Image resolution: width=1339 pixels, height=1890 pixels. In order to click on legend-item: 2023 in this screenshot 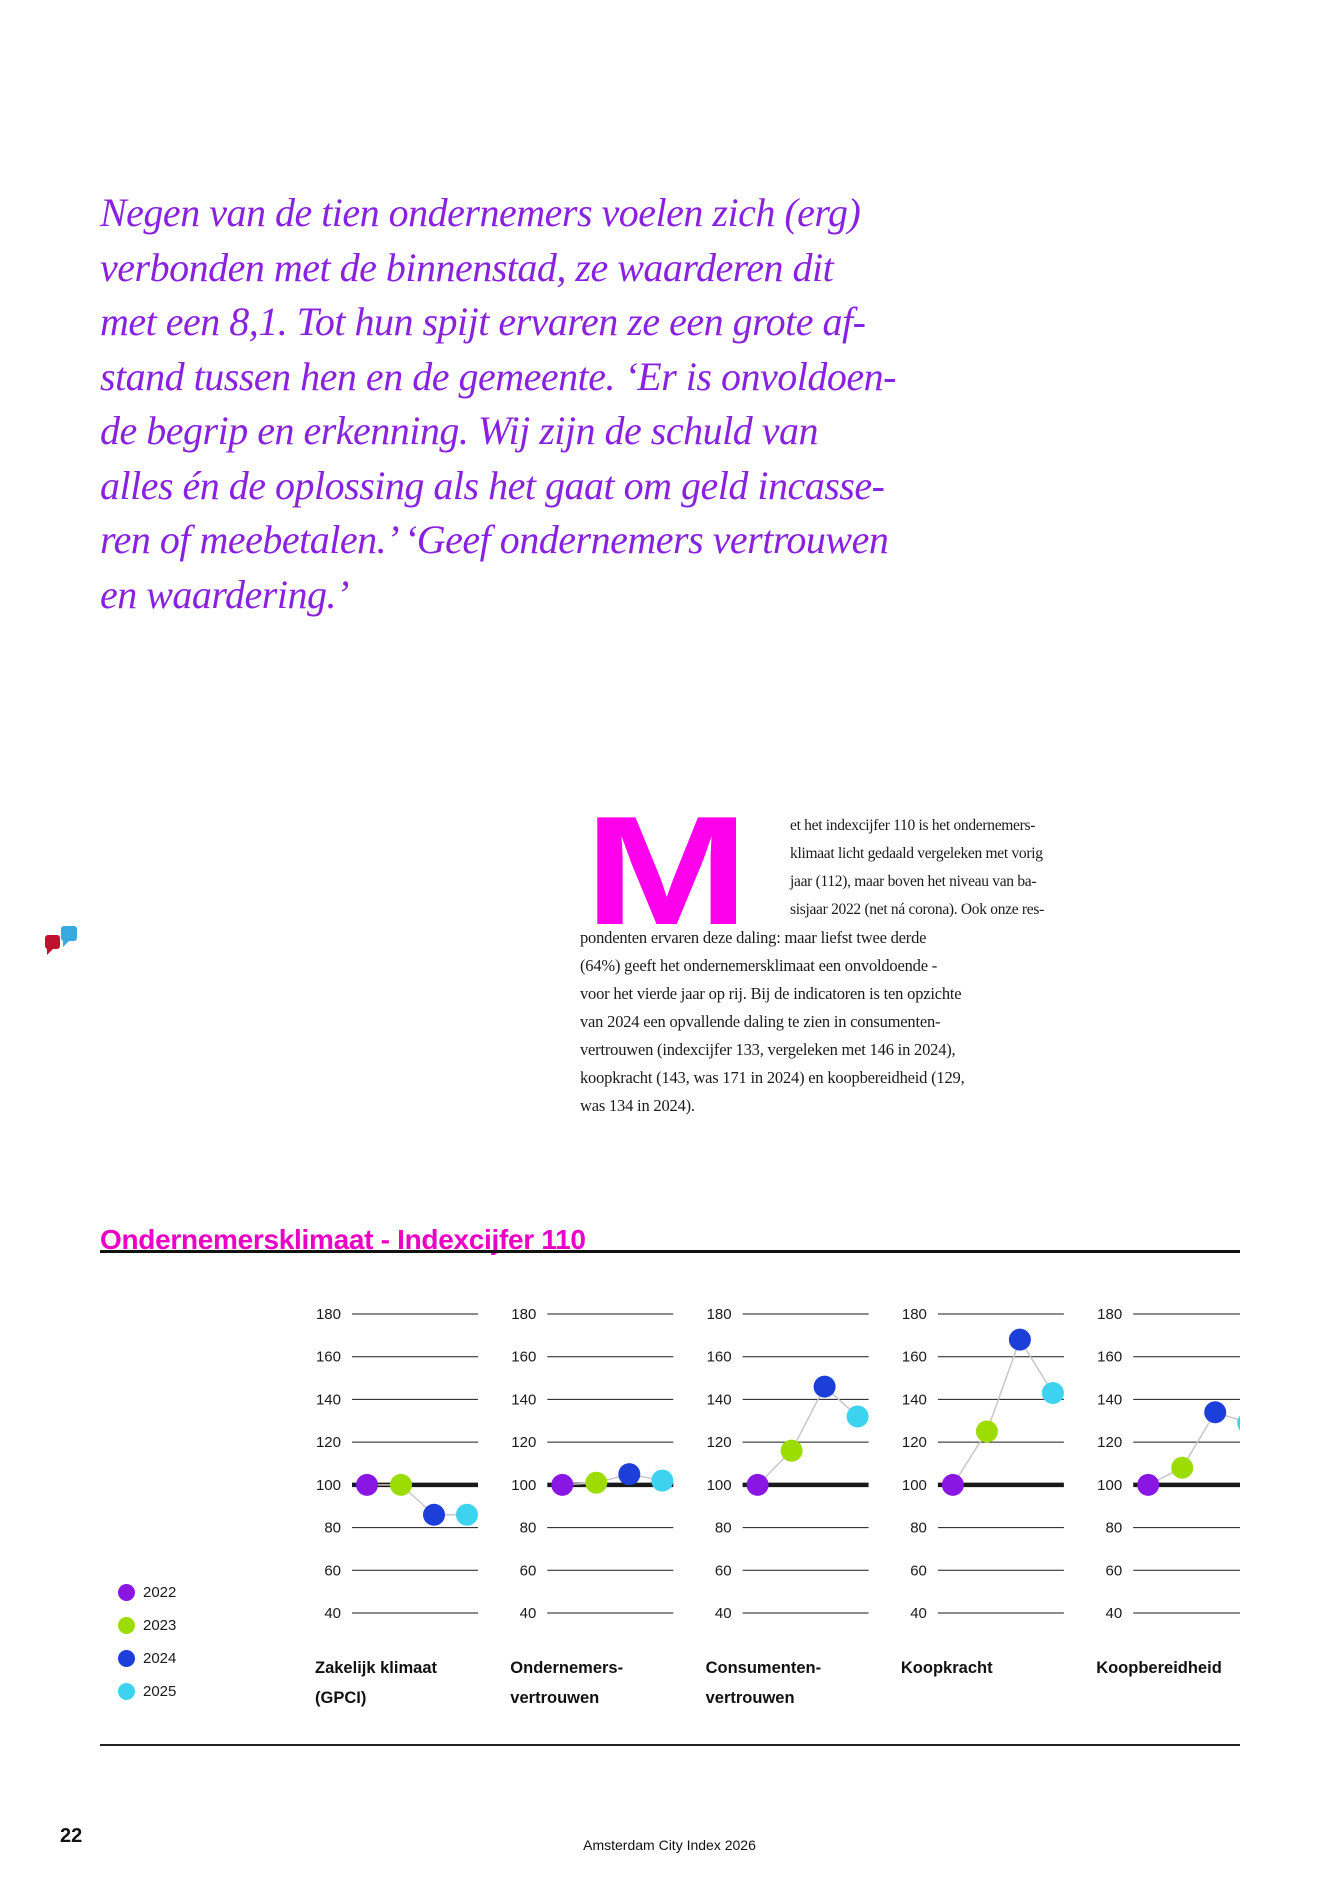, I will do `click(147, 1625)`.